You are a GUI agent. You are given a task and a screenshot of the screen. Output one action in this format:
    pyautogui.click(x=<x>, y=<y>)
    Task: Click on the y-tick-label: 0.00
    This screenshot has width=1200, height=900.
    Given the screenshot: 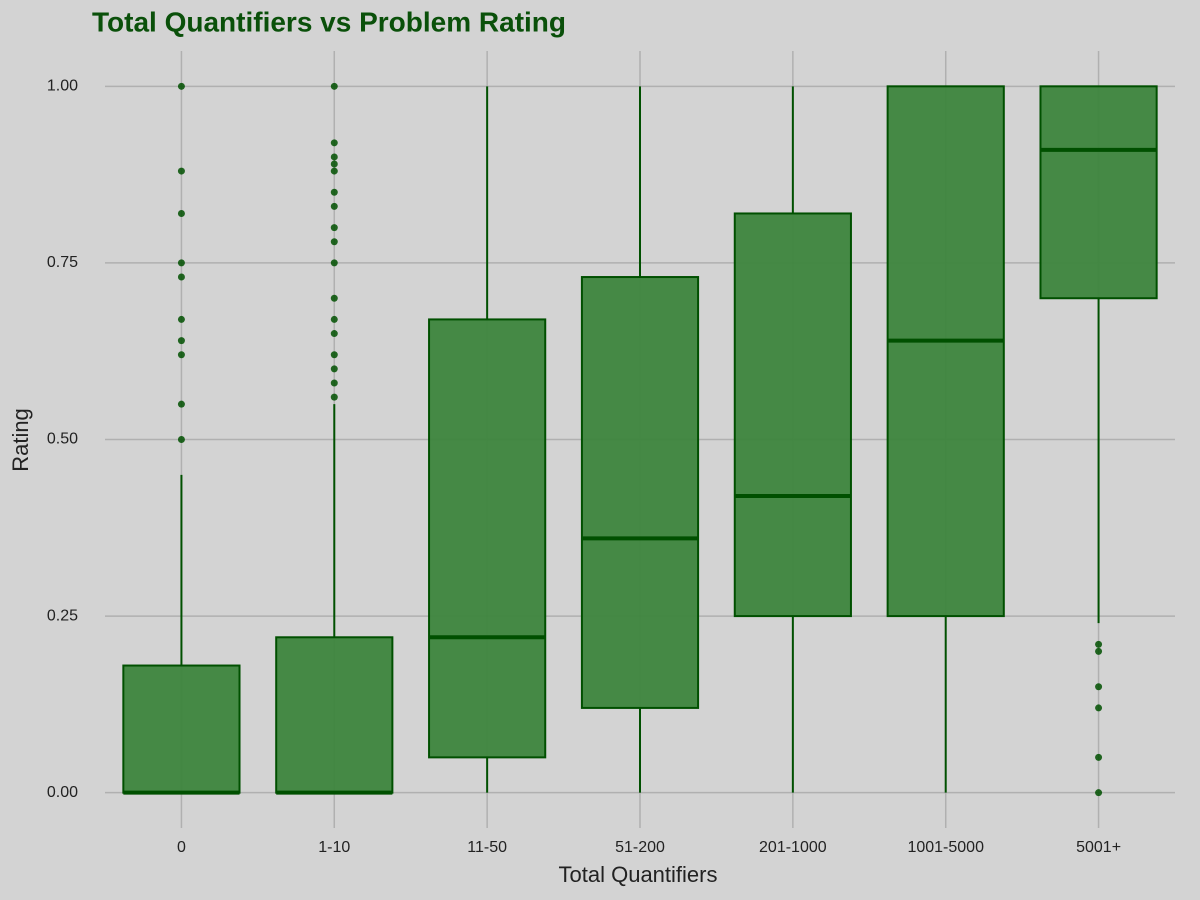 What is the action you would take?
    pyautogui.click(x=62, y=792)
    